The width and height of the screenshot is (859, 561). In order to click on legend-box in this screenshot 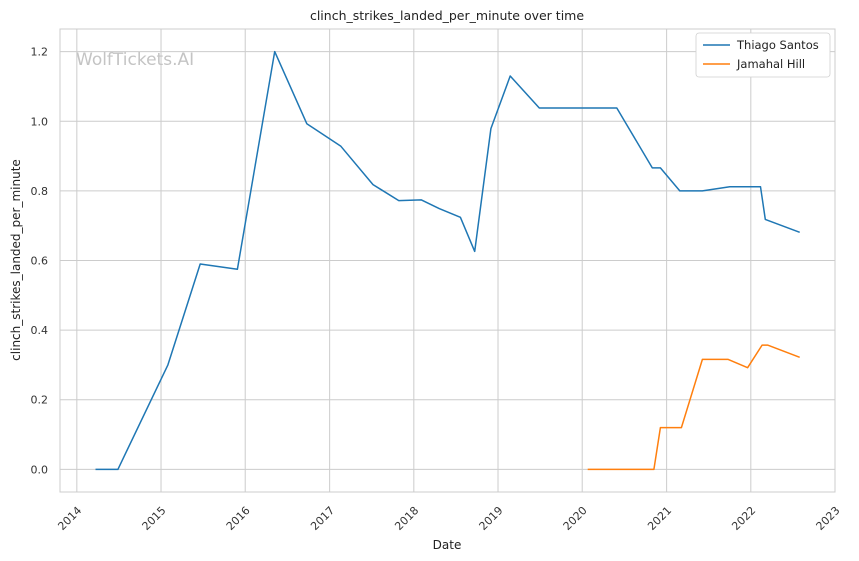, I will do `click(763, 55)`.